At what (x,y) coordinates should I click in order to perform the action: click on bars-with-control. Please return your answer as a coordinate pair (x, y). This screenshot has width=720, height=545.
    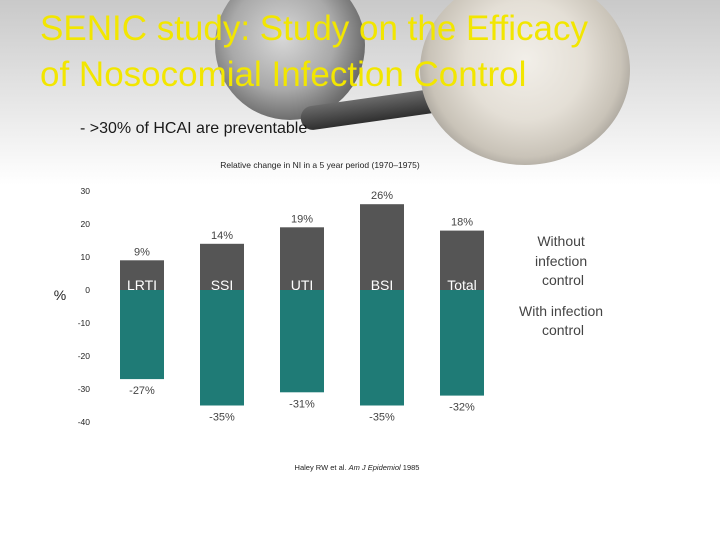
    Looking at the image, I should click on (302, 348).